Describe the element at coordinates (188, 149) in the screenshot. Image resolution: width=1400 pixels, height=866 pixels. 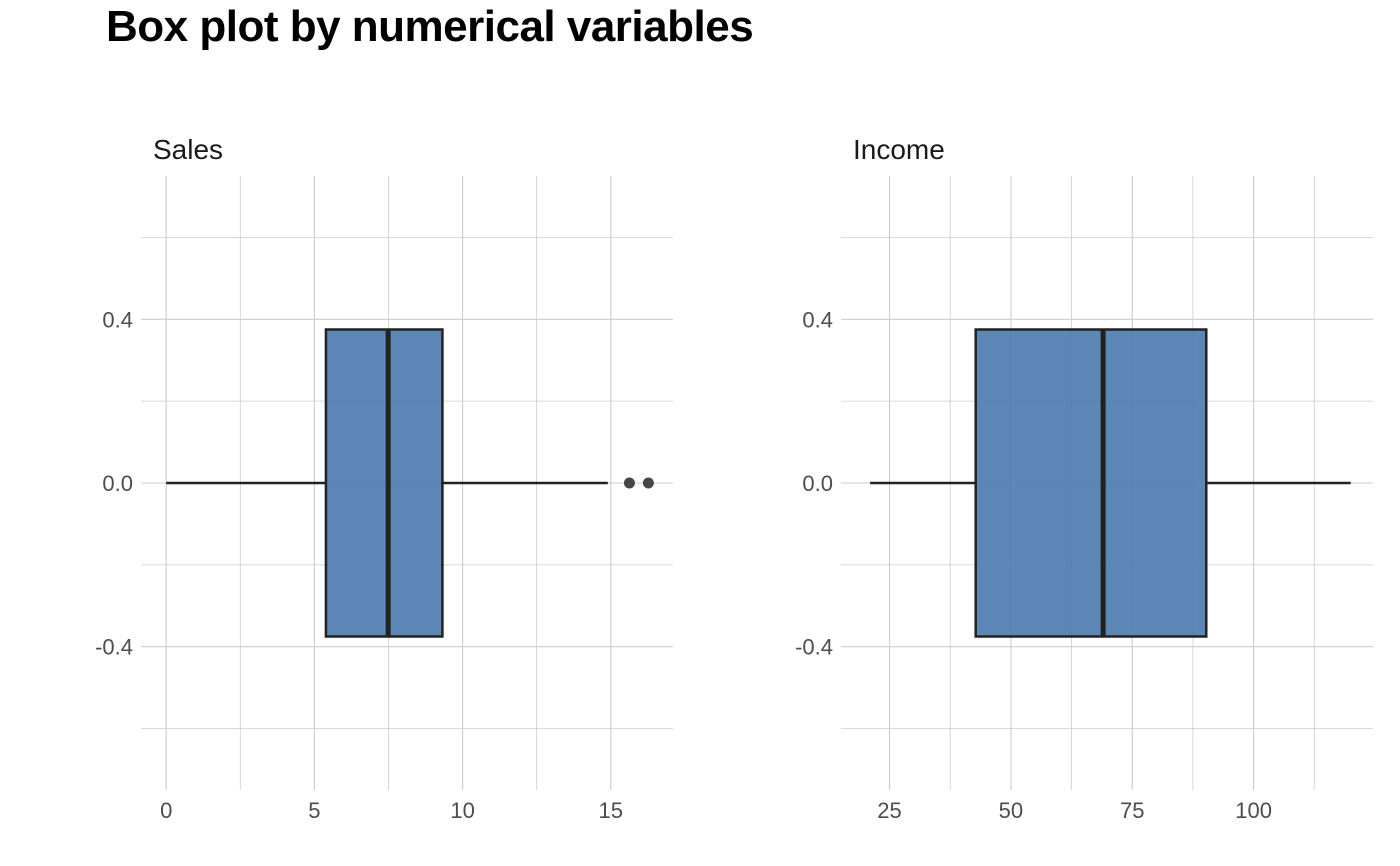
I see `sales-panel-title: Sales` at that location.